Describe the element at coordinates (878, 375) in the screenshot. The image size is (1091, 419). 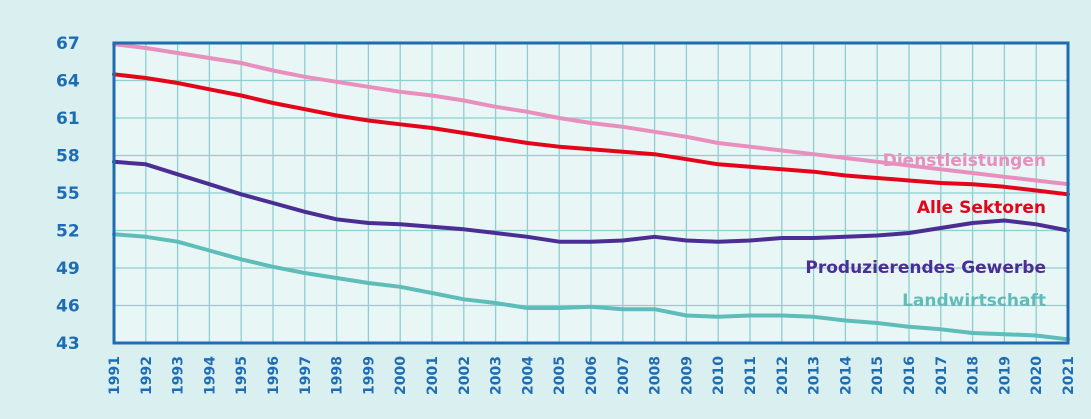
I see `x-tick-label: 2015` at that location.